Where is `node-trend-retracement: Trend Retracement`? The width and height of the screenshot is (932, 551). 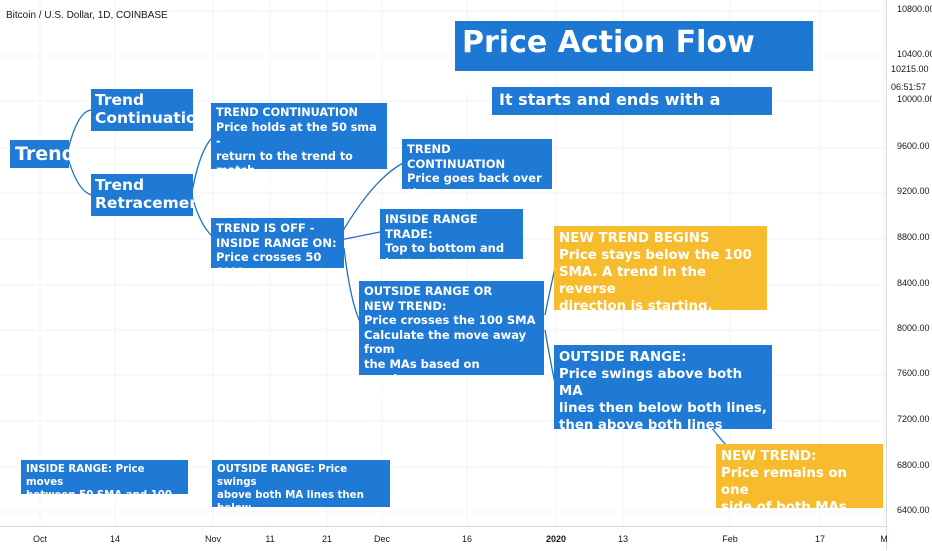
node-trend-retracement: Trend Retracement is located at coordinates (149, 195).